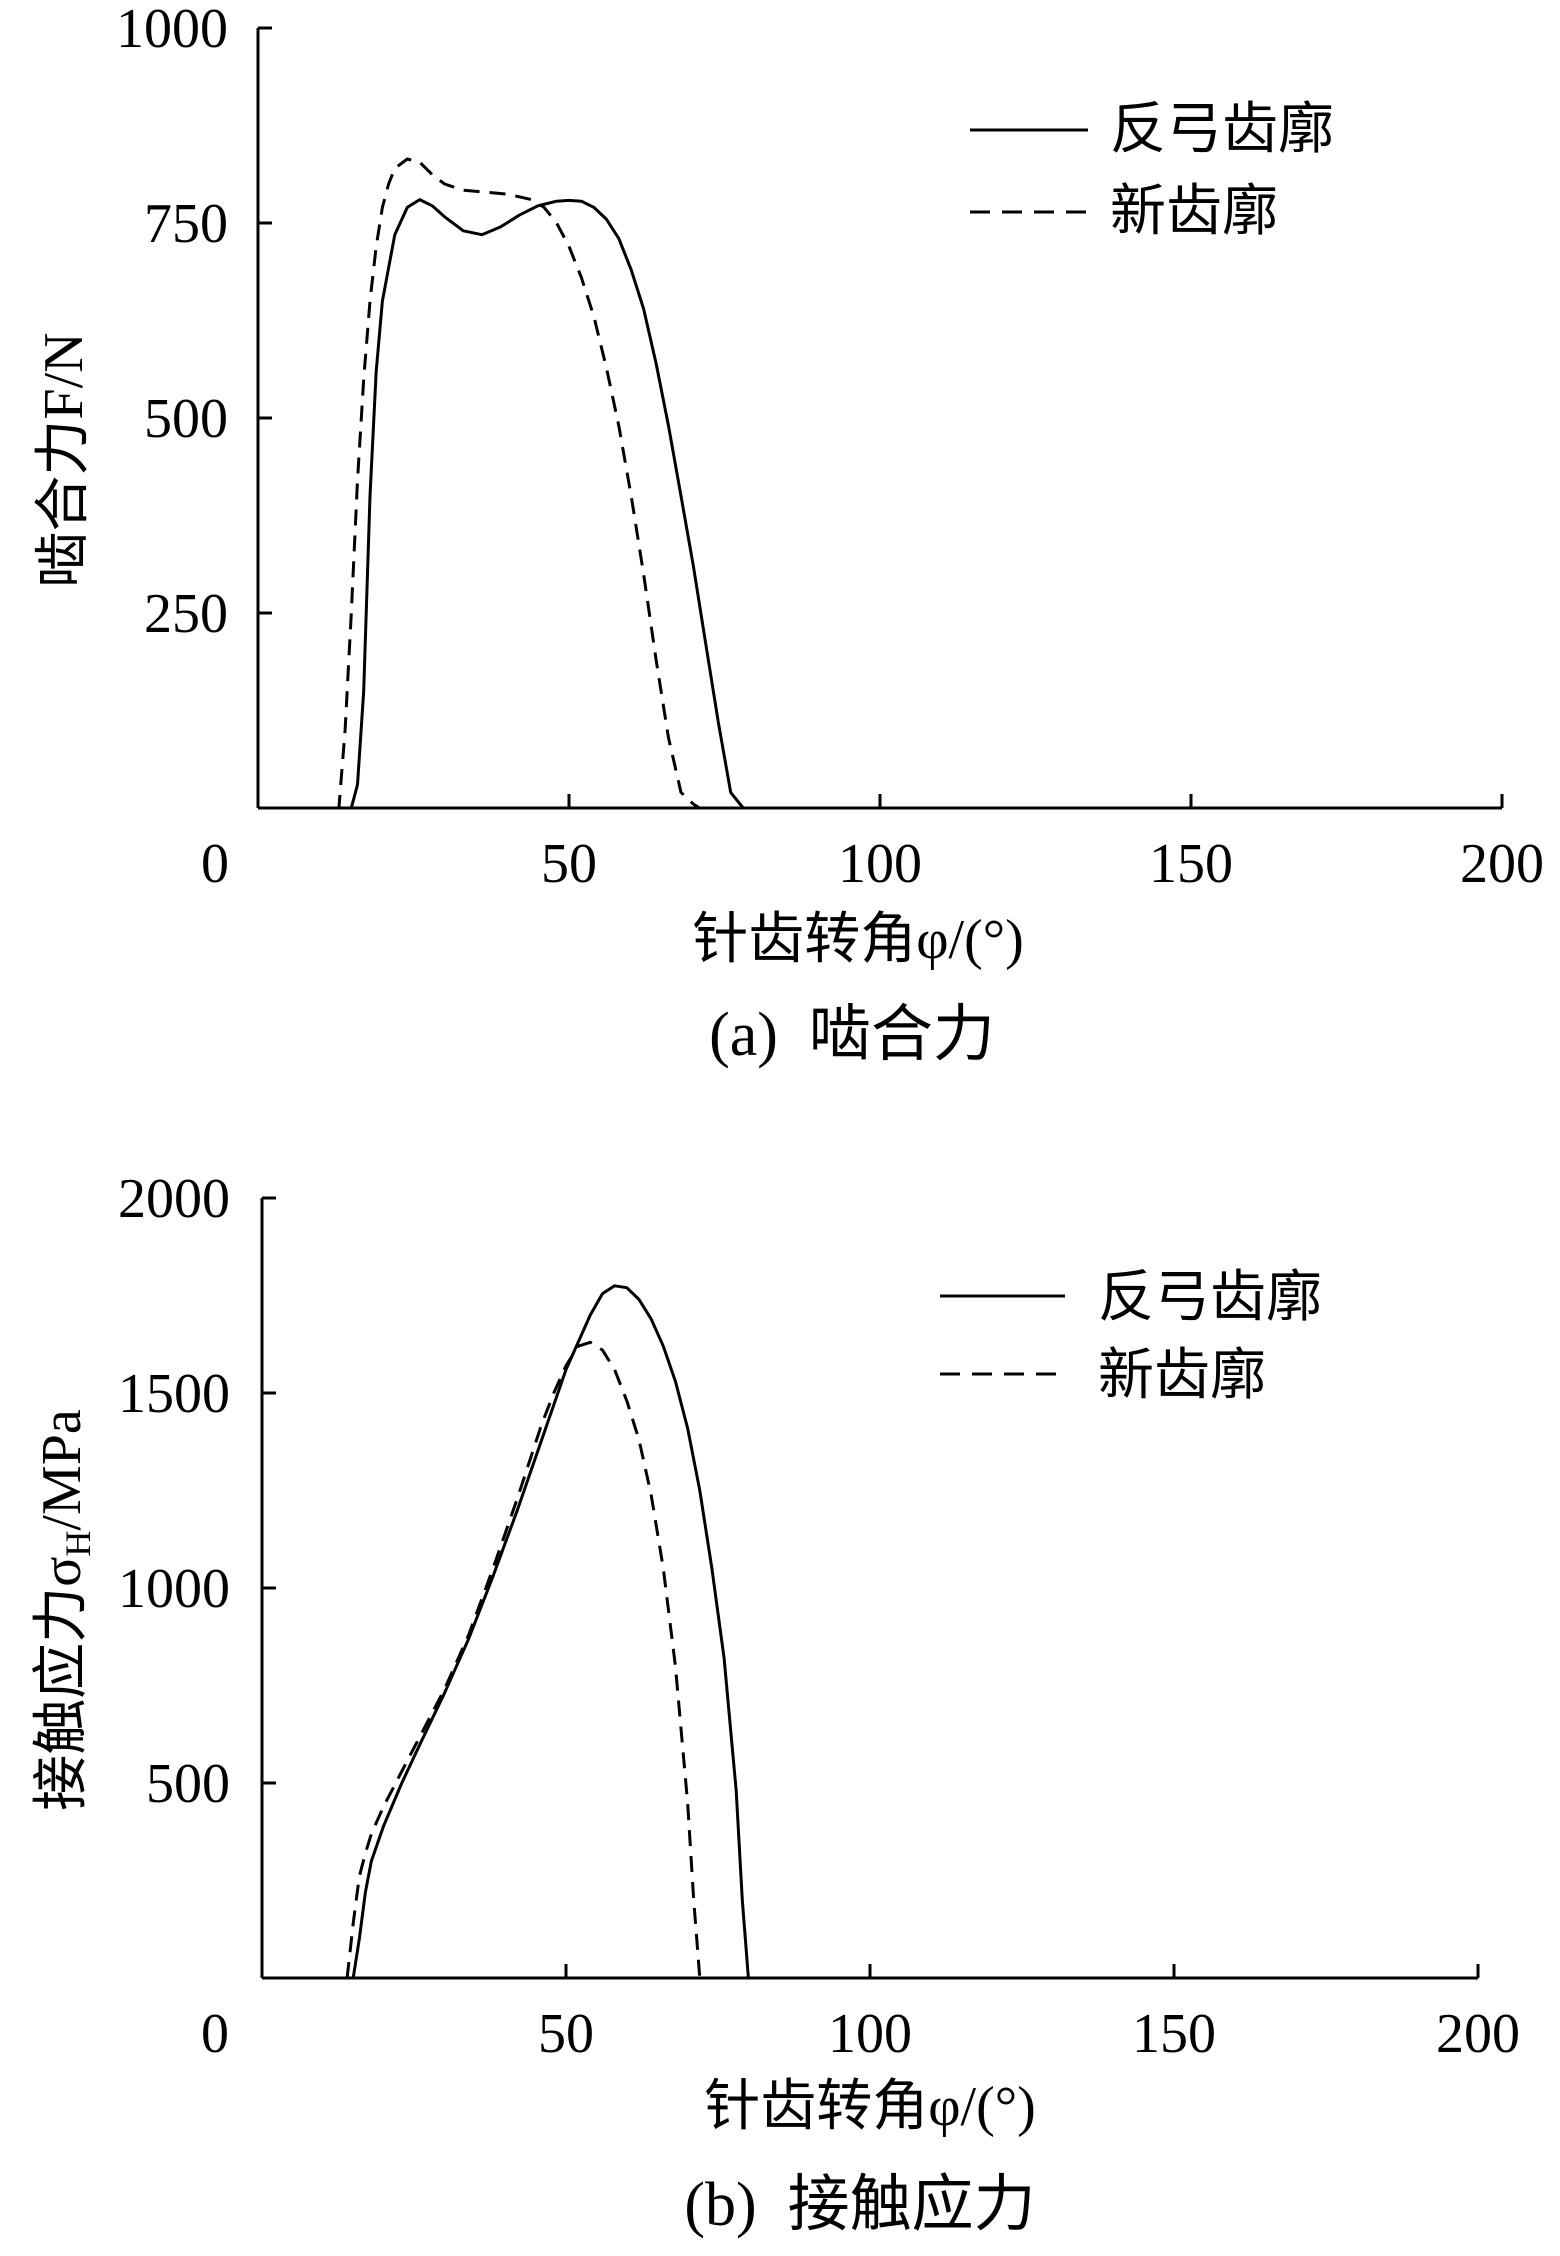 The image size is (1560, 2256). Describe the element at coordinates (186, 614) in the screenshot. I see `y-tick-label: 250` at that location.